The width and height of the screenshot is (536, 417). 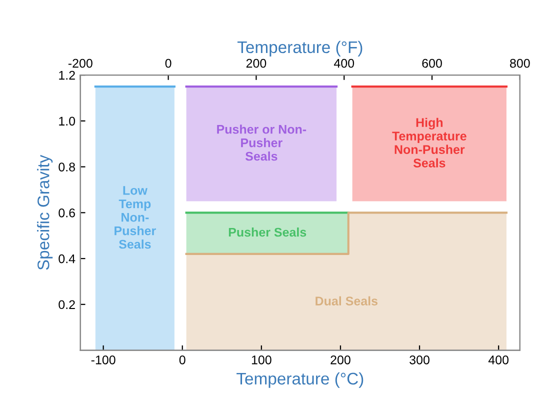 I want to click on x2-tick-label: 600, so click(x=432, y=63).